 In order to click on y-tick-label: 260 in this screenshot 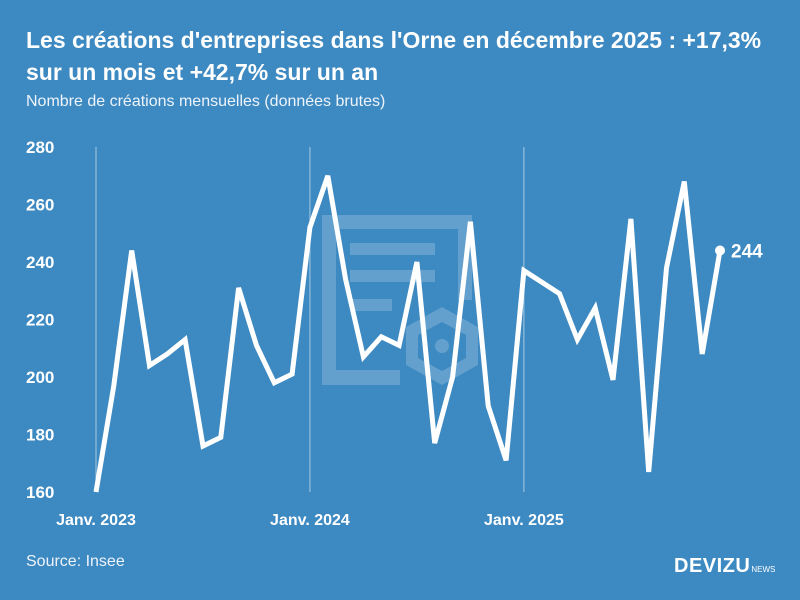, I will do `click(40, 205)`.